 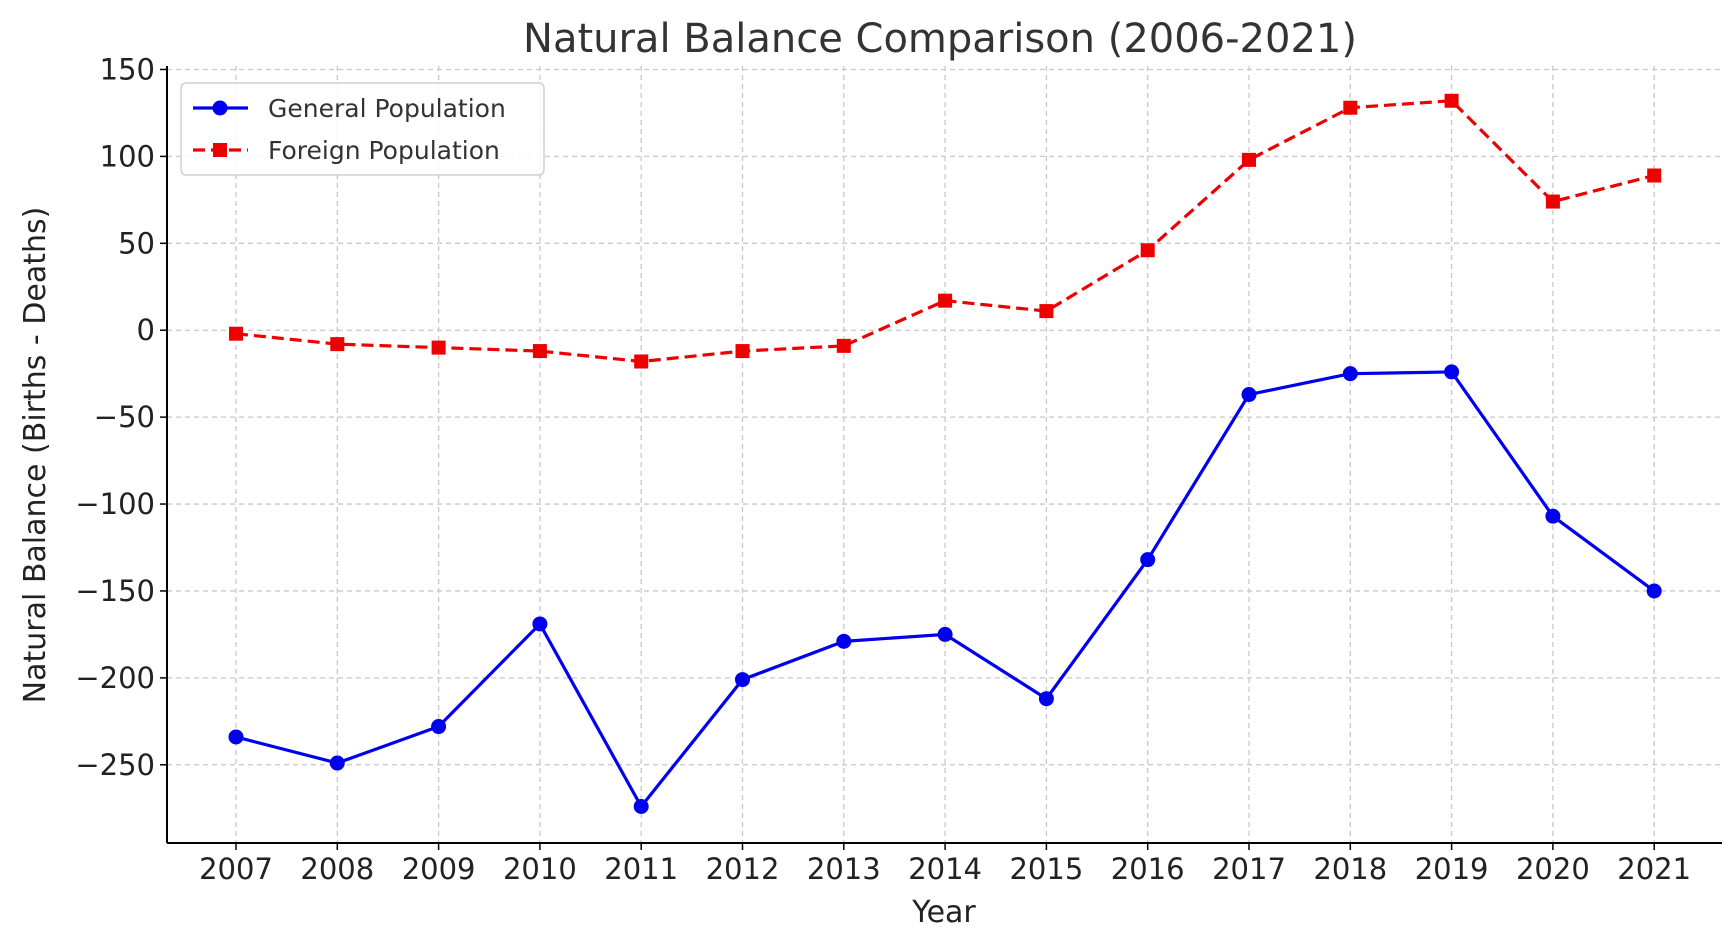 I want to click on x-tick-label: 2021, so click(x=1654, y=869).